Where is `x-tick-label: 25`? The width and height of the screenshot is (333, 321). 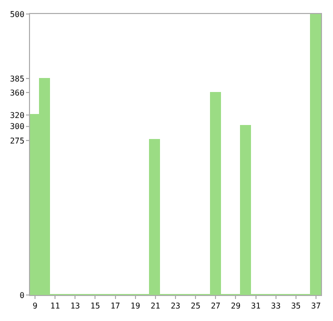
x-tick-label: 25 is located at coordinates (195, 306).